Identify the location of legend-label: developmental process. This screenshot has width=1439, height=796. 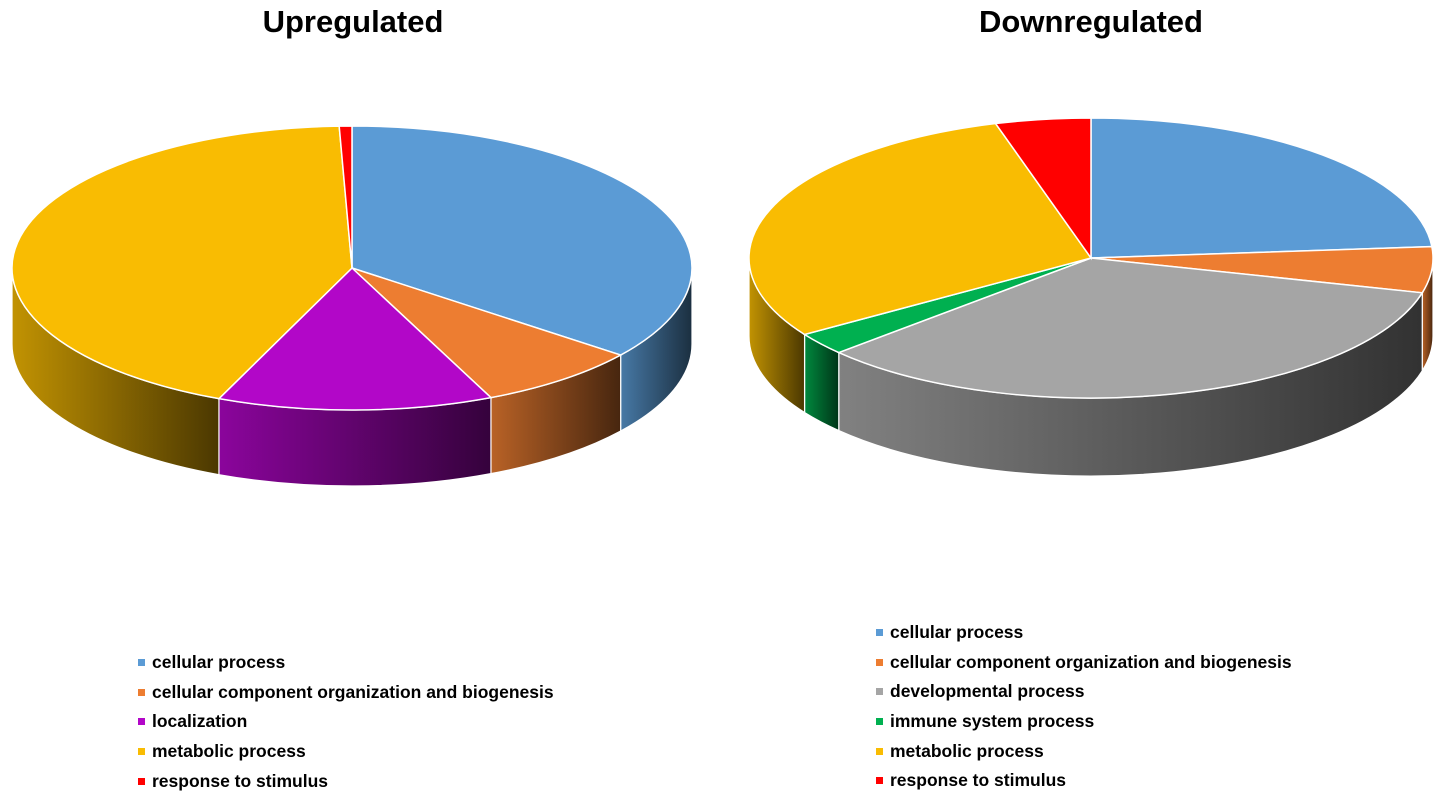
(987, 691).